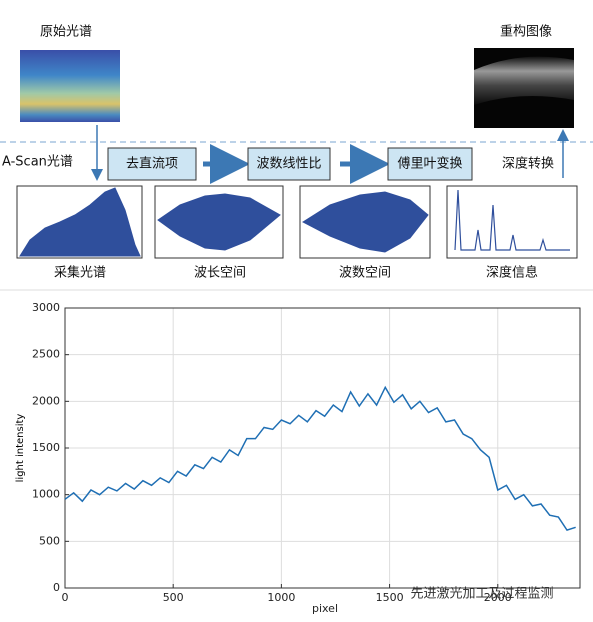  Describe the element at coordinates (512, 273) in the screenshot. I see `caption: 深度信息` at that location.